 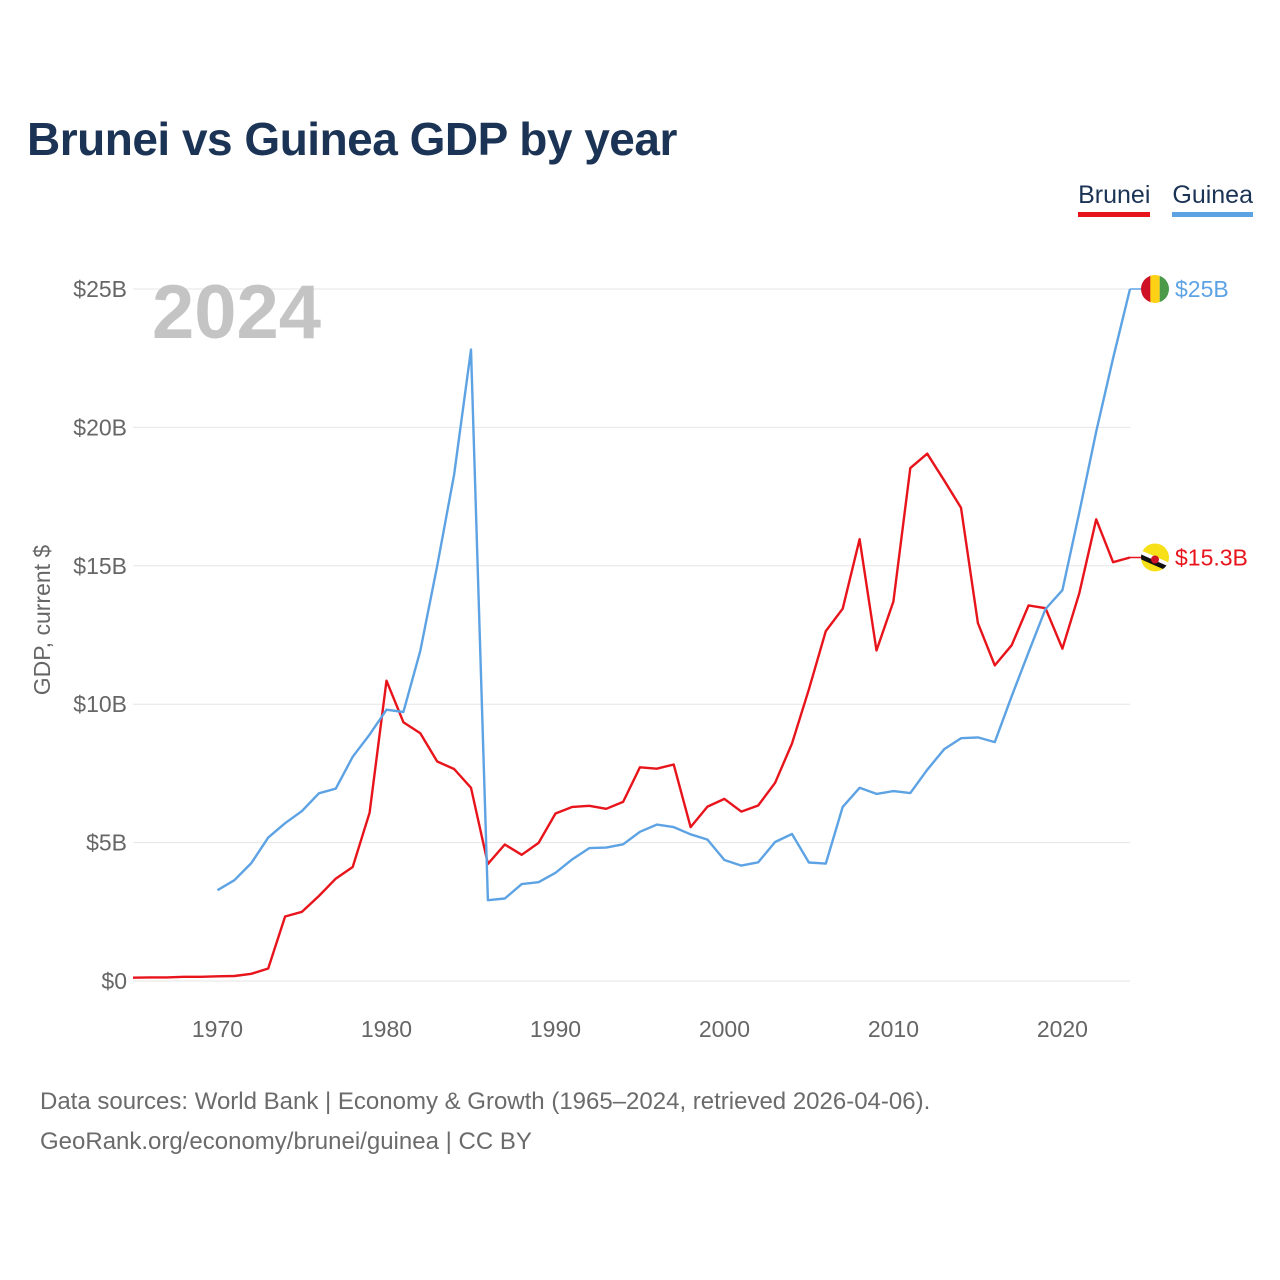 I want to click on legend-item-brunei: Brunei, so click(x=1114, y=199).